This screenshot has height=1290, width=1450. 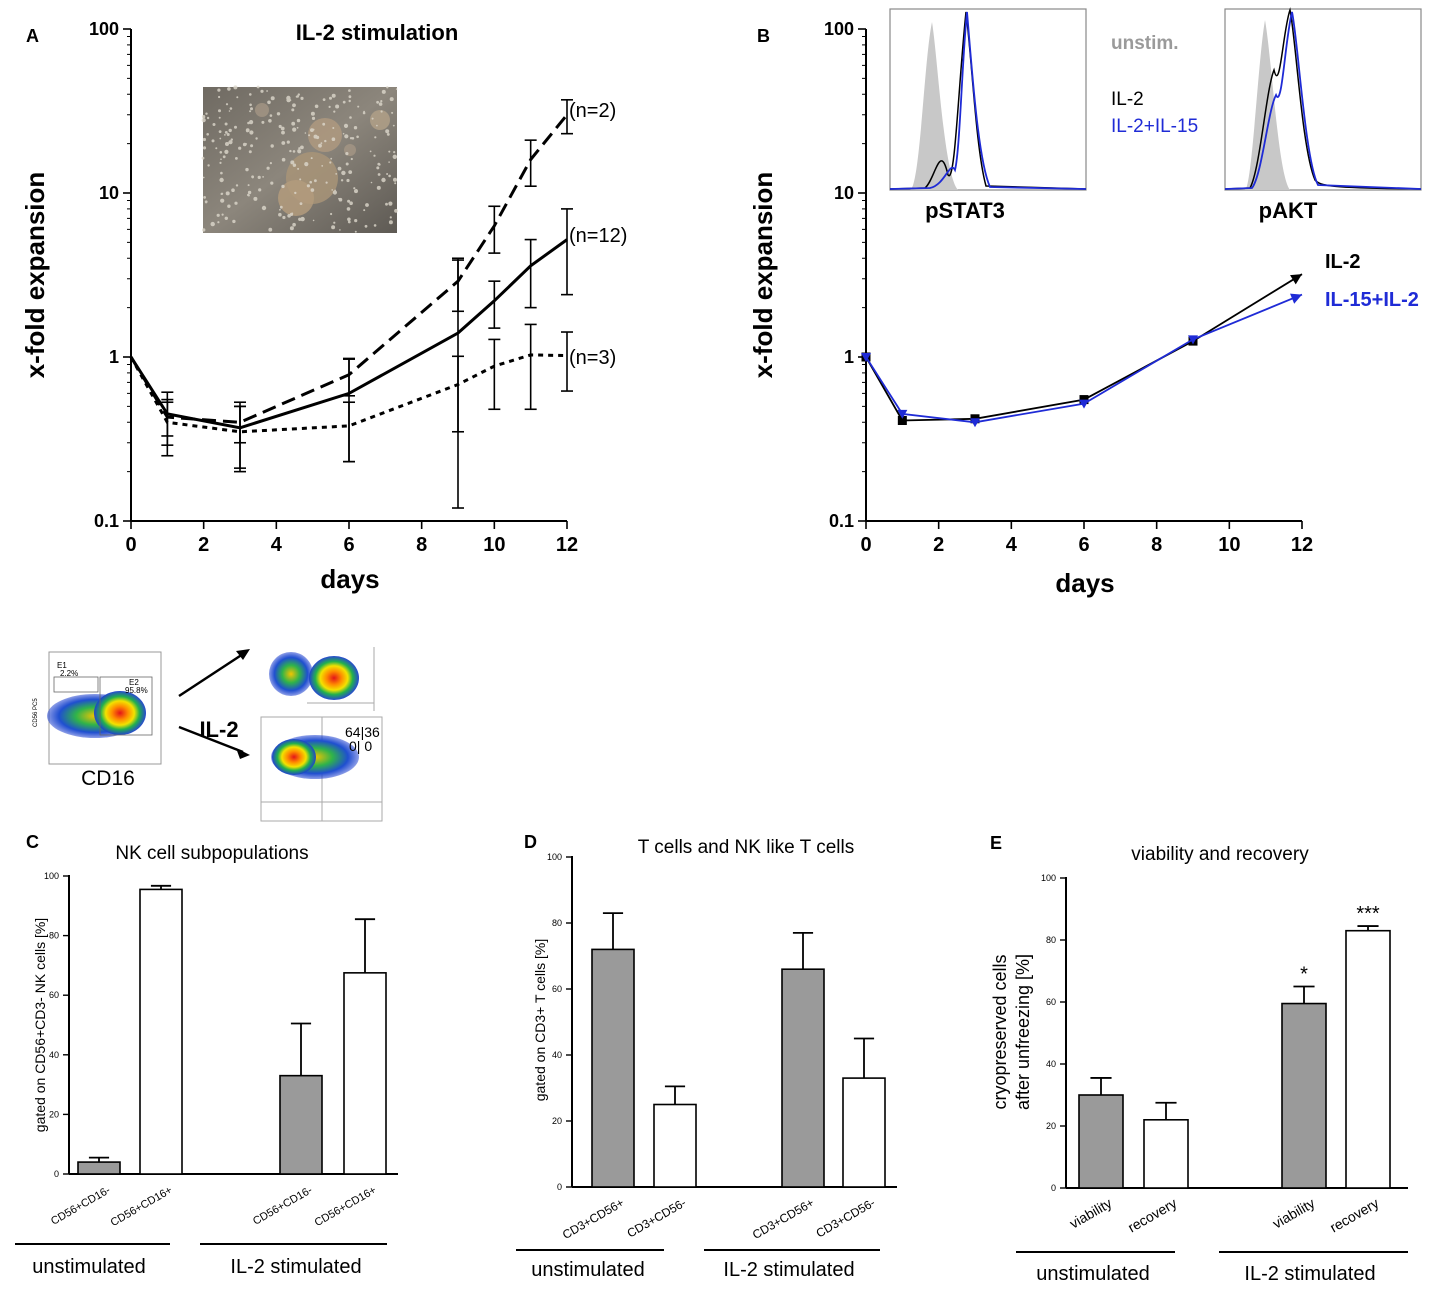 I want to click on panel-e-title: viability and recovery, so click(x=1220, y=854).